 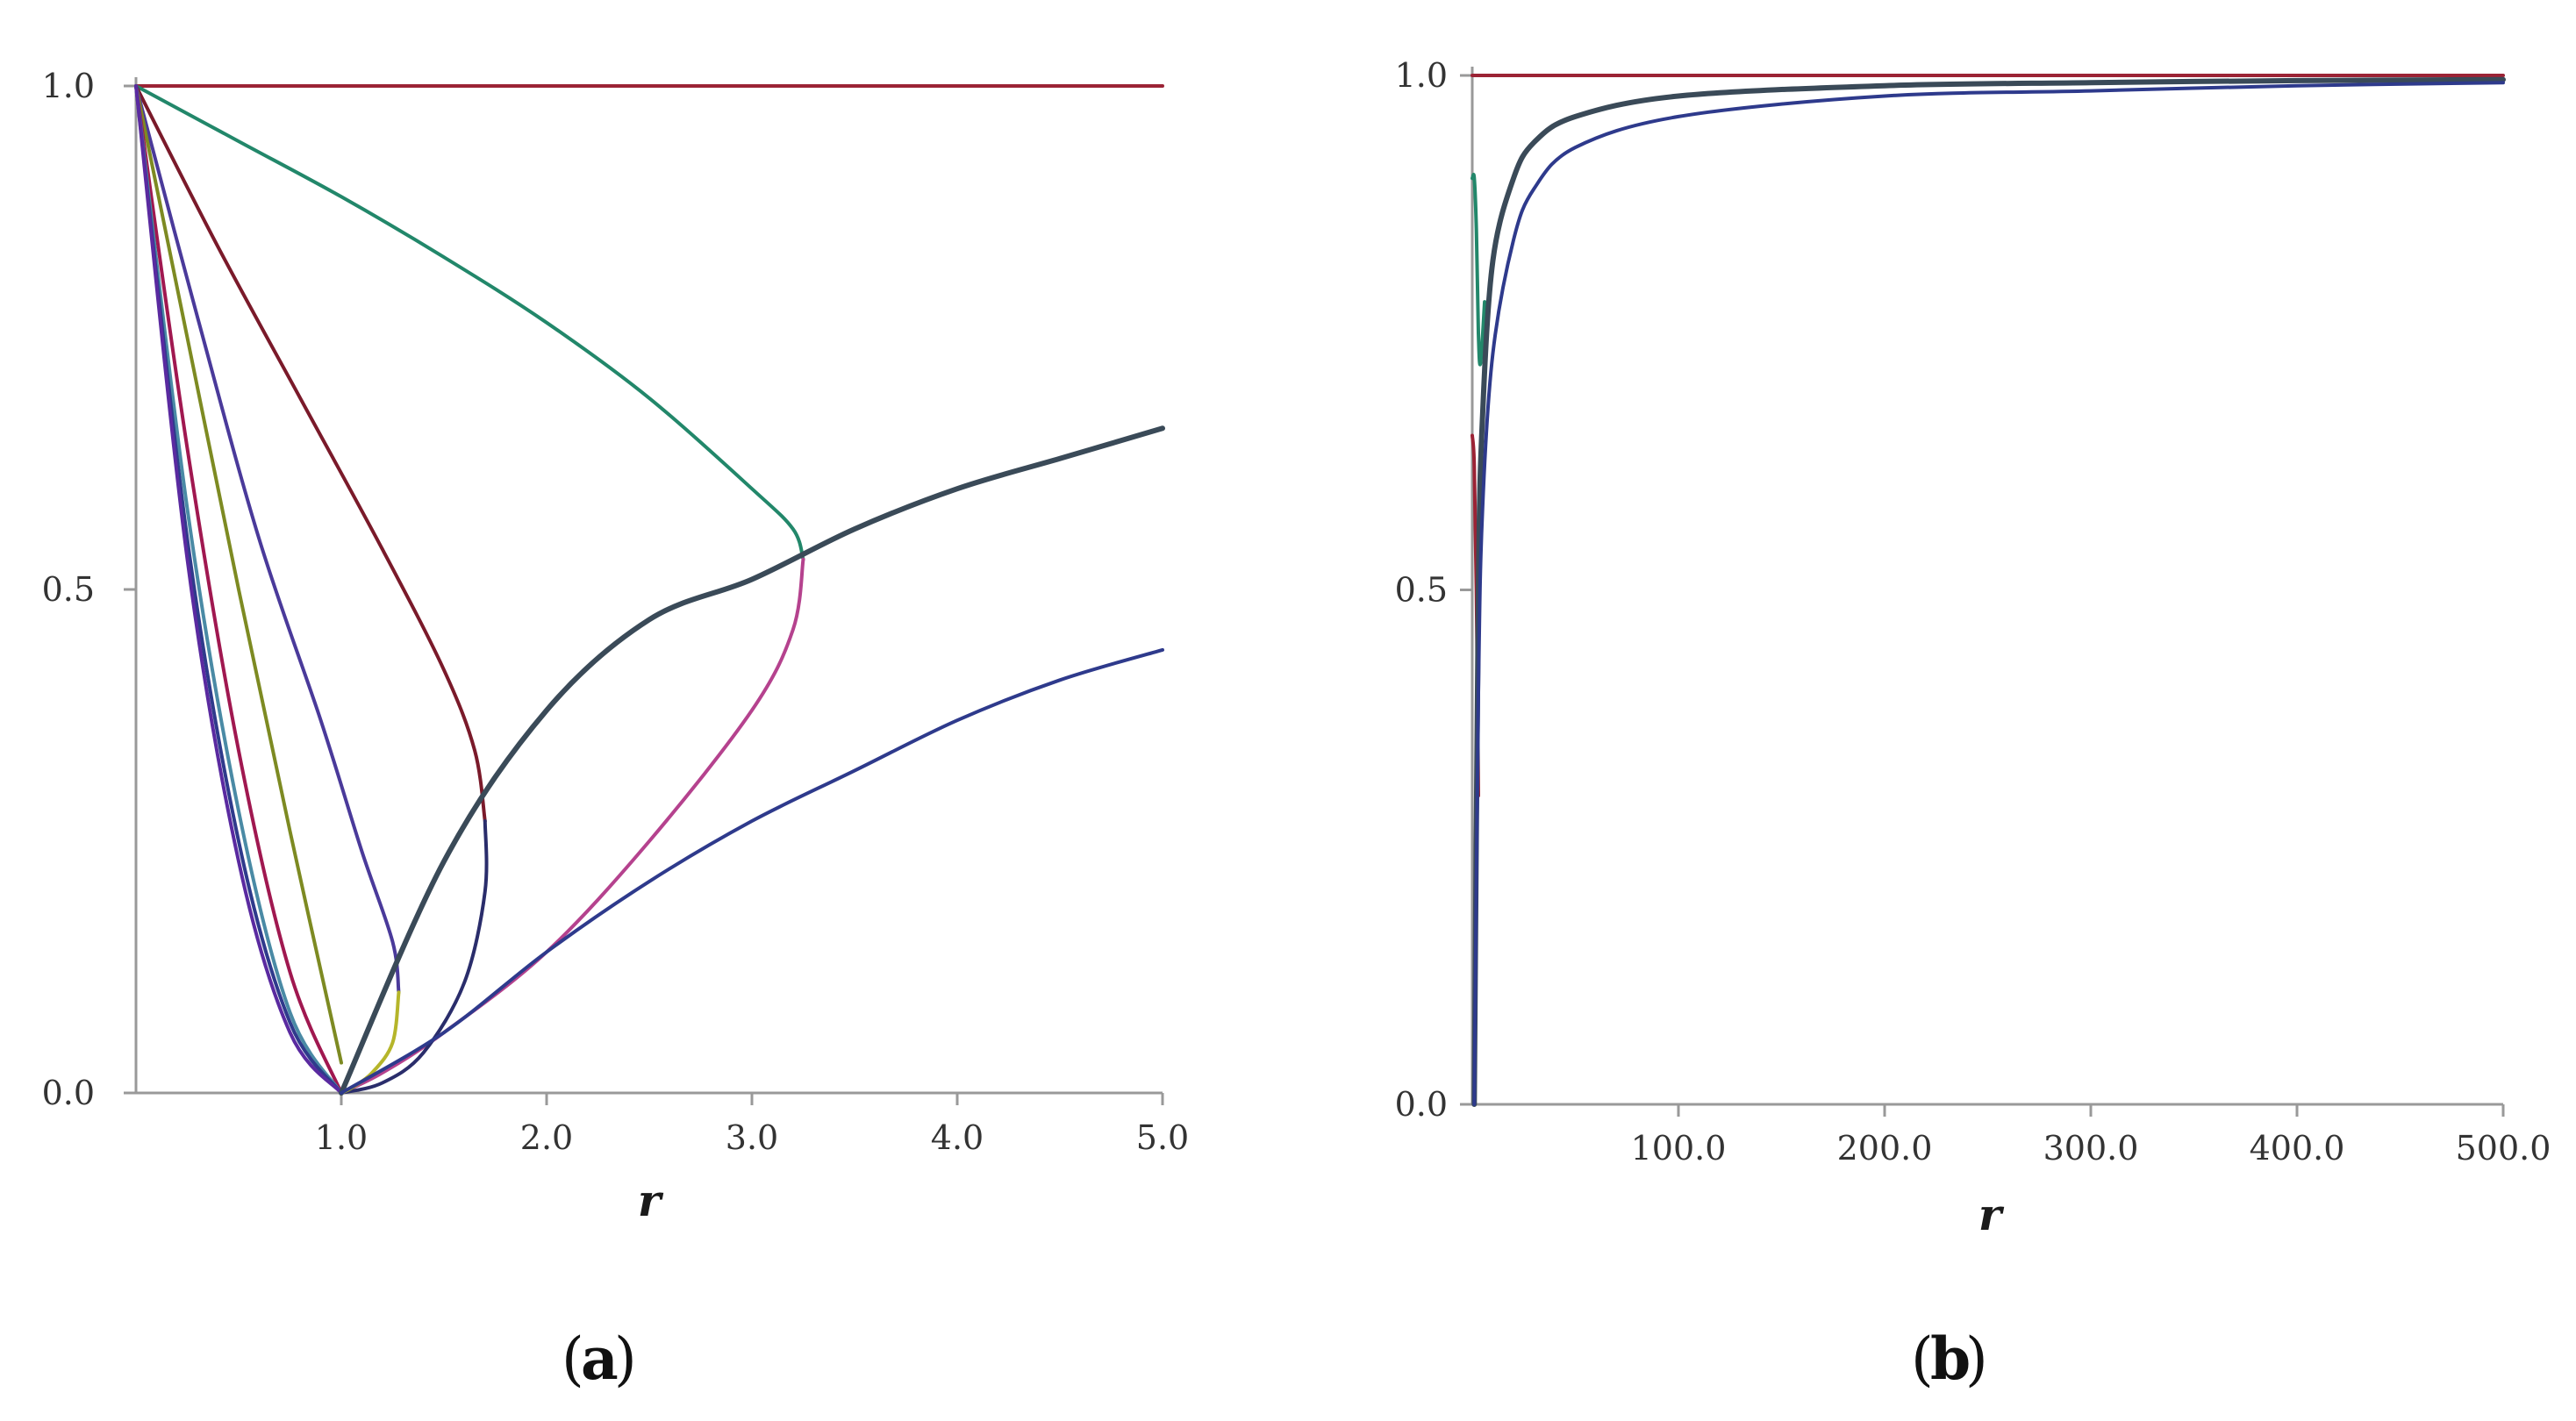 What do you see at coordinates (600, 1359) in the screenshot?
I see `panel-a-label: a` at bounding box center [600, 1359].